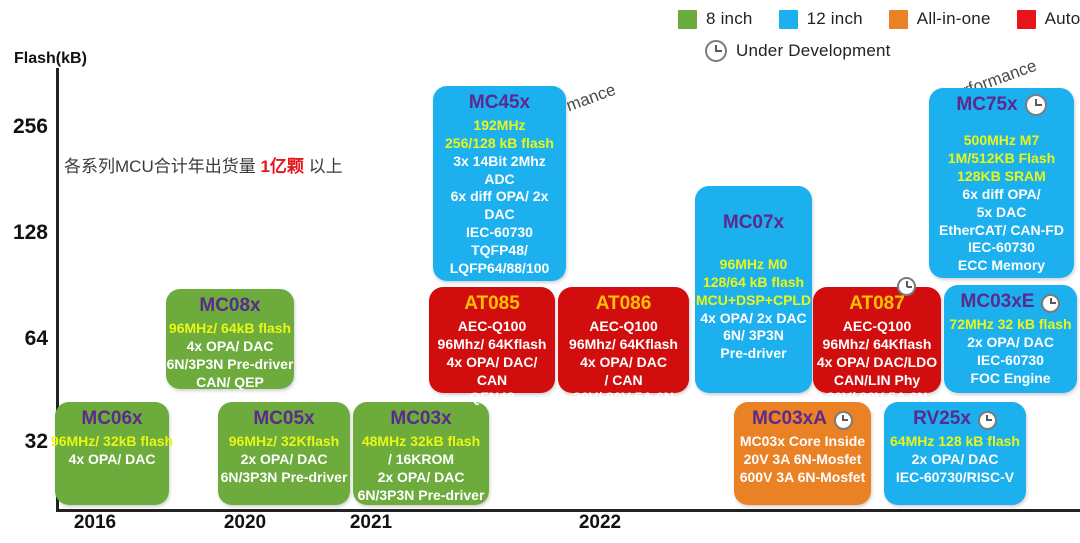 This screenshot has height=543, width=1080. Describe the element at coordinates (834, 18) in the screenshot. I see `legend-label: 12 inch` at that location.